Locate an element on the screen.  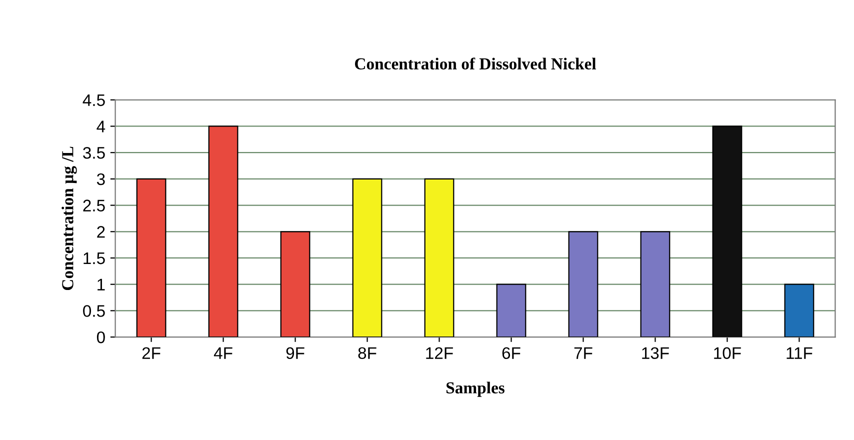
x-tick-label: 10F is located at coordinates (727, 353).